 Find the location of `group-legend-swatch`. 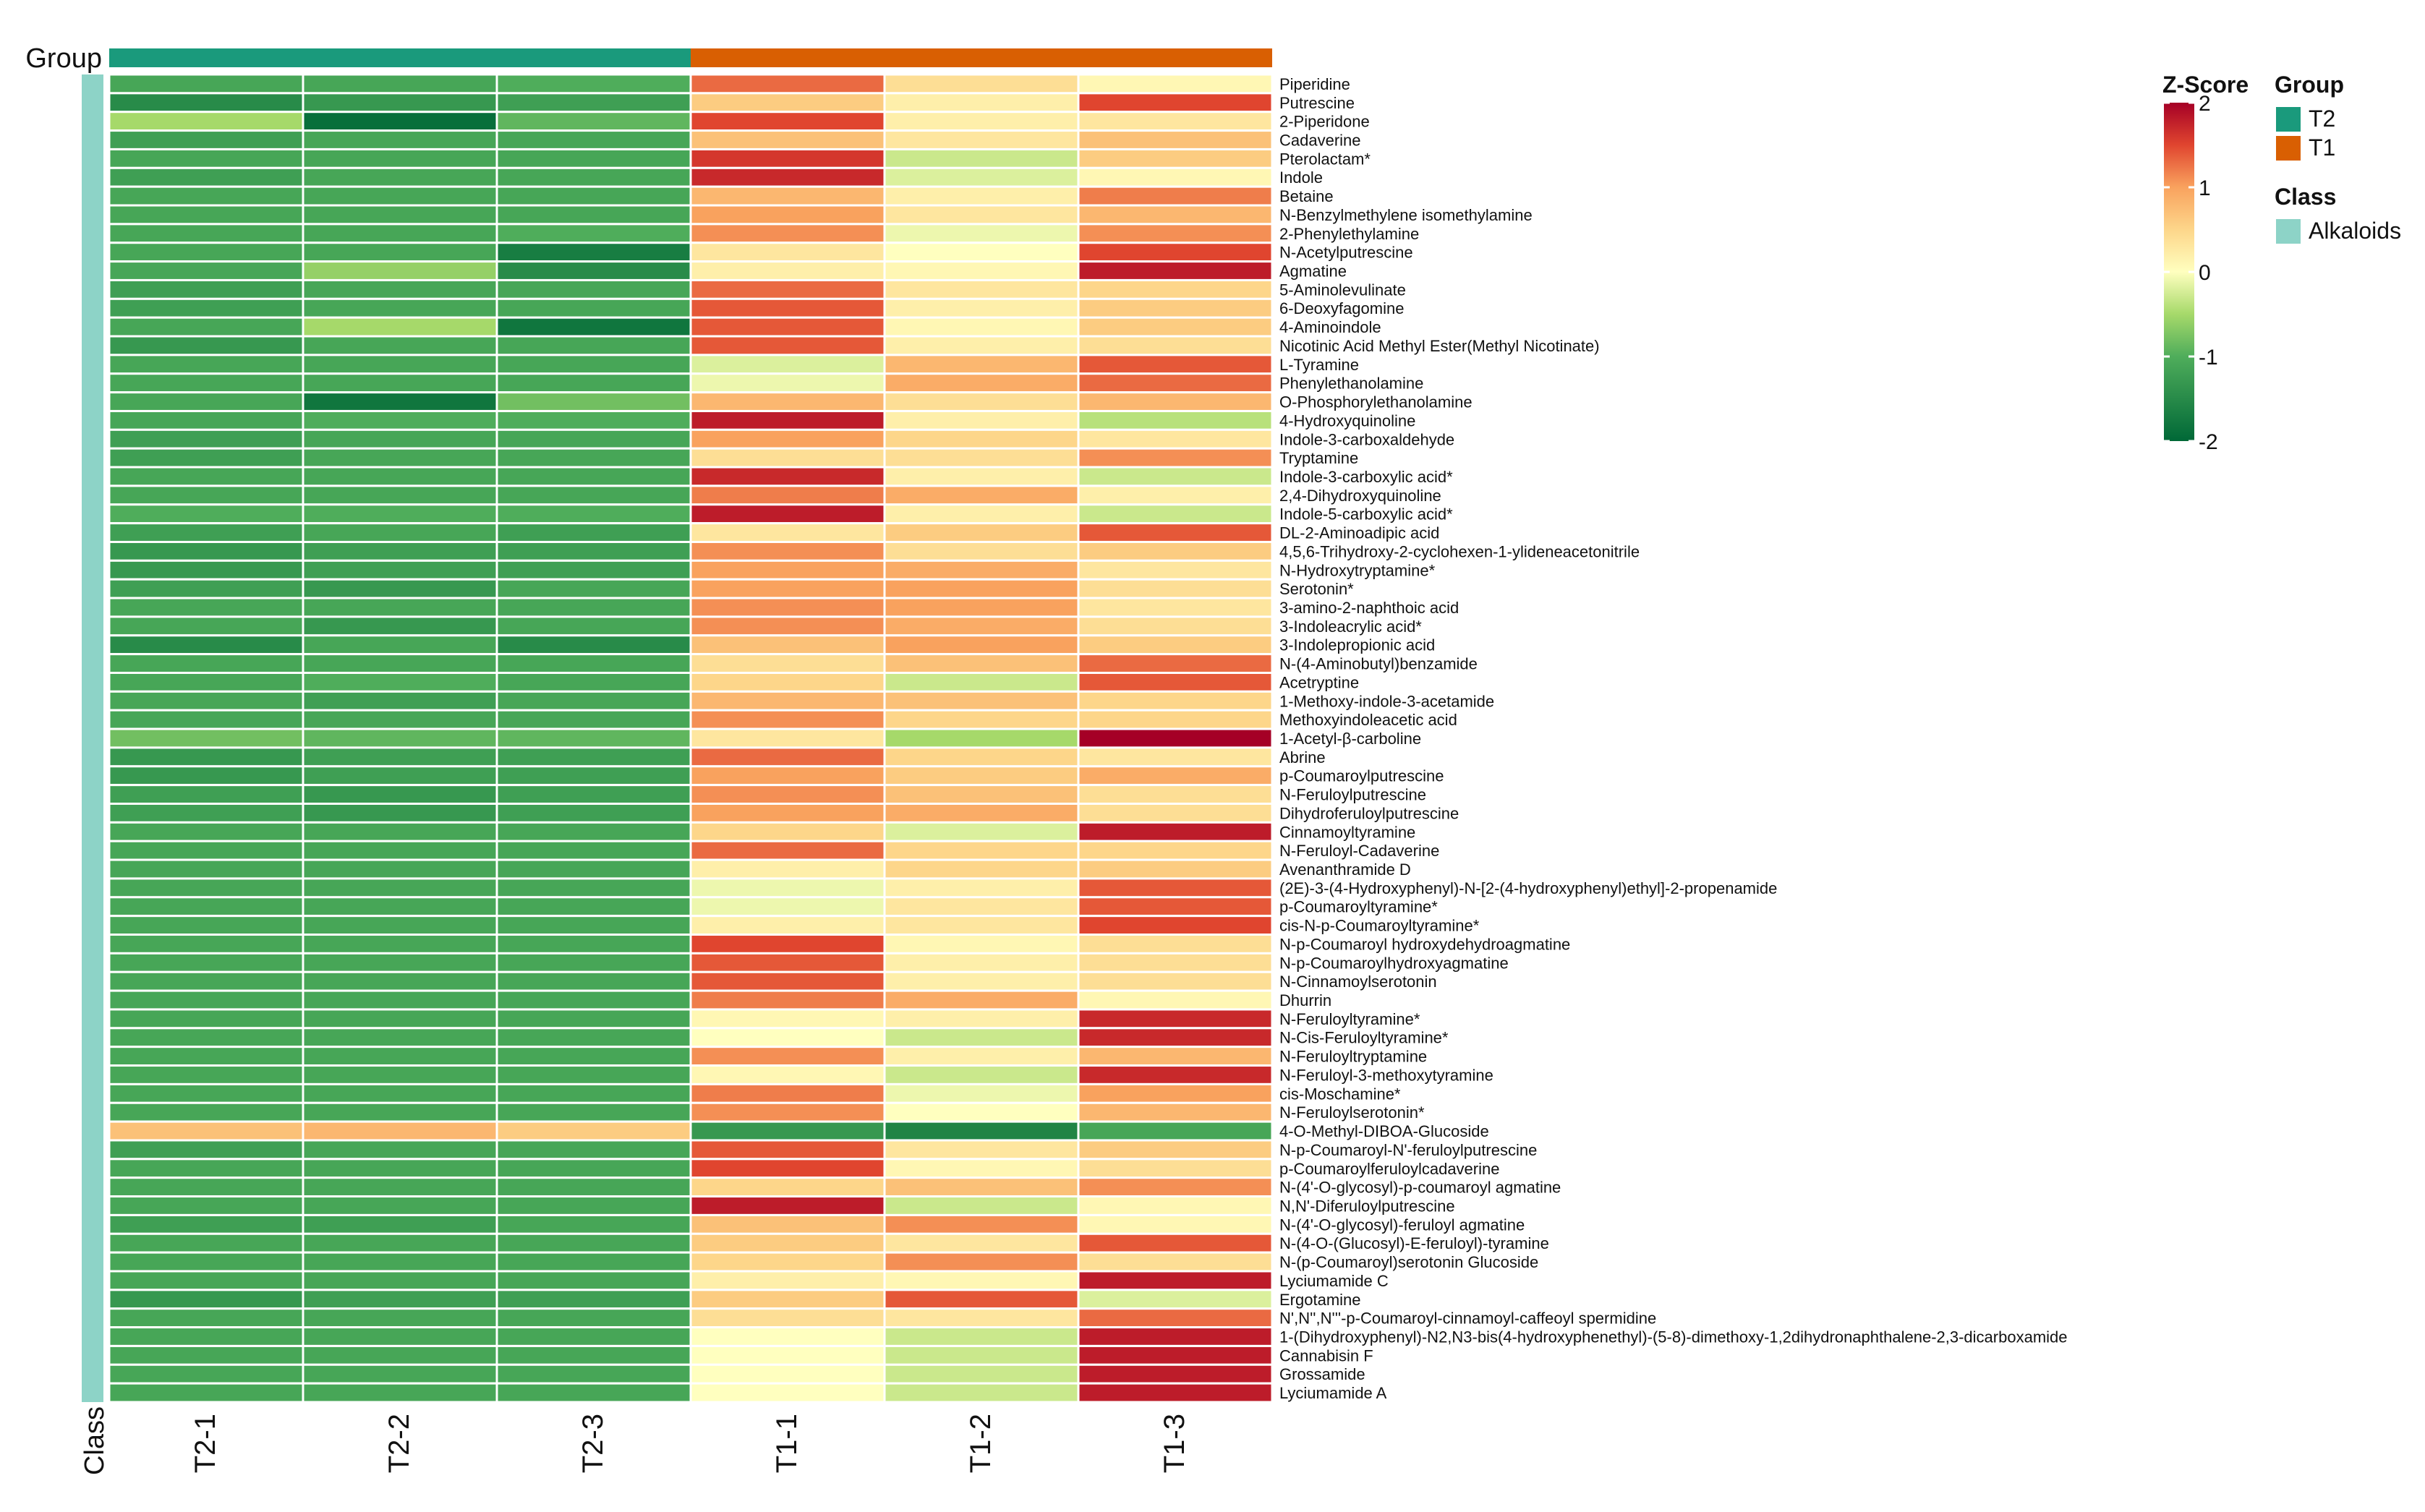

group-legend-swatch is located at coordinates (2288, 148).